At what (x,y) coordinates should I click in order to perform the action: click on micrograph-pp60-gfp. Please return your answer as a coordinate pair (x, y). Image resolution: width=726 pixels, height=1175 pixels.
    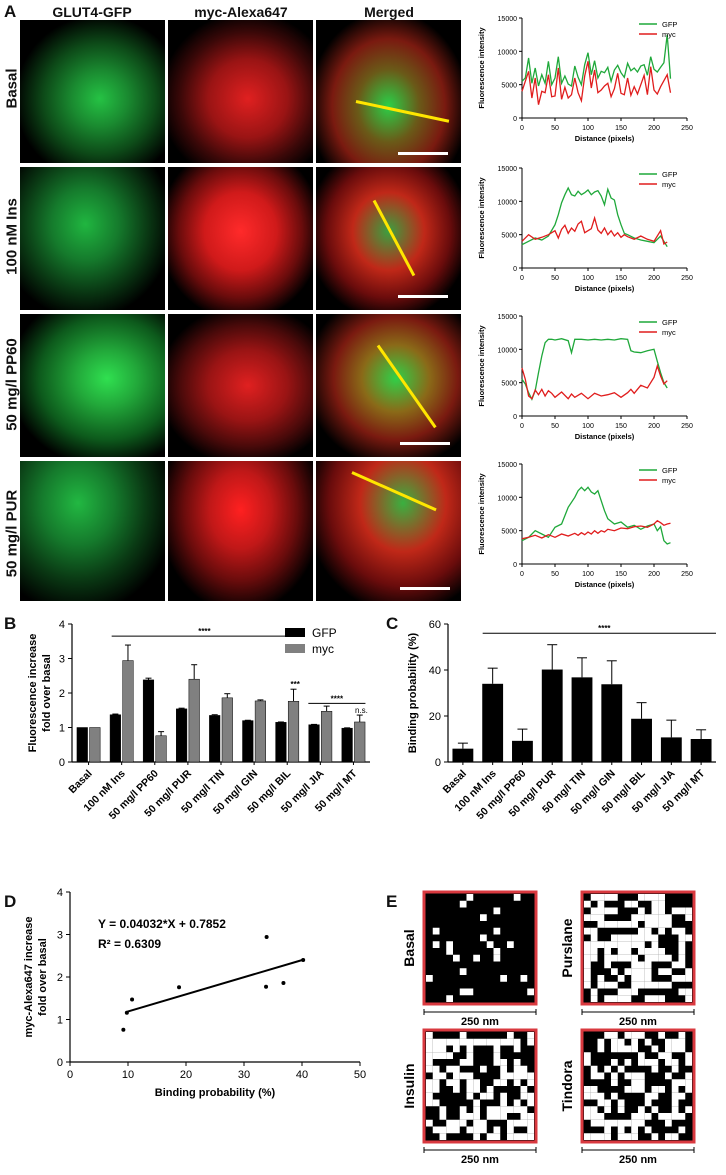
    Looking at the image, I should click on (92, 385).